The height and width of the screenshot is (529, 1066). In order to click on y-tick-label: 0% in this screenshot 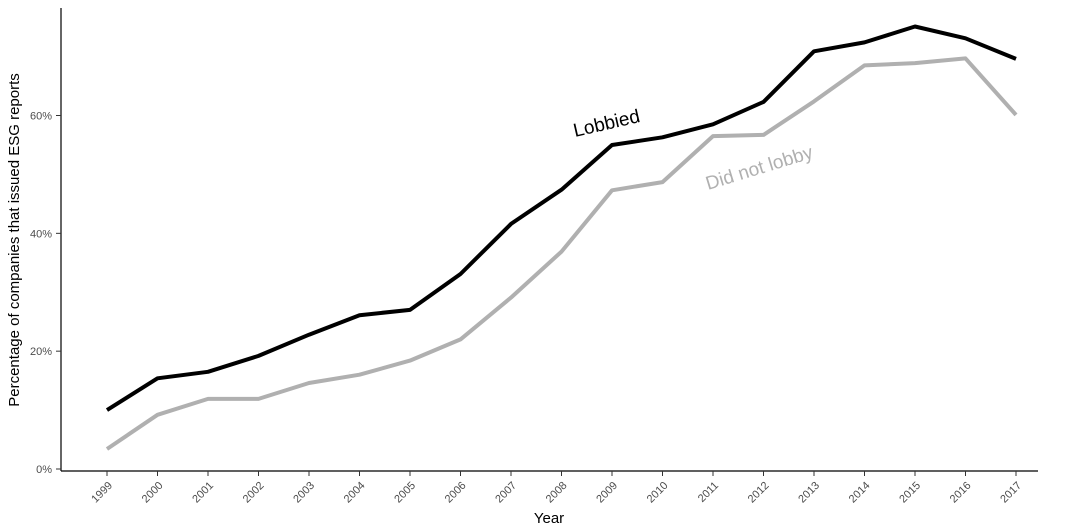, I will do `click(44, 470)`.